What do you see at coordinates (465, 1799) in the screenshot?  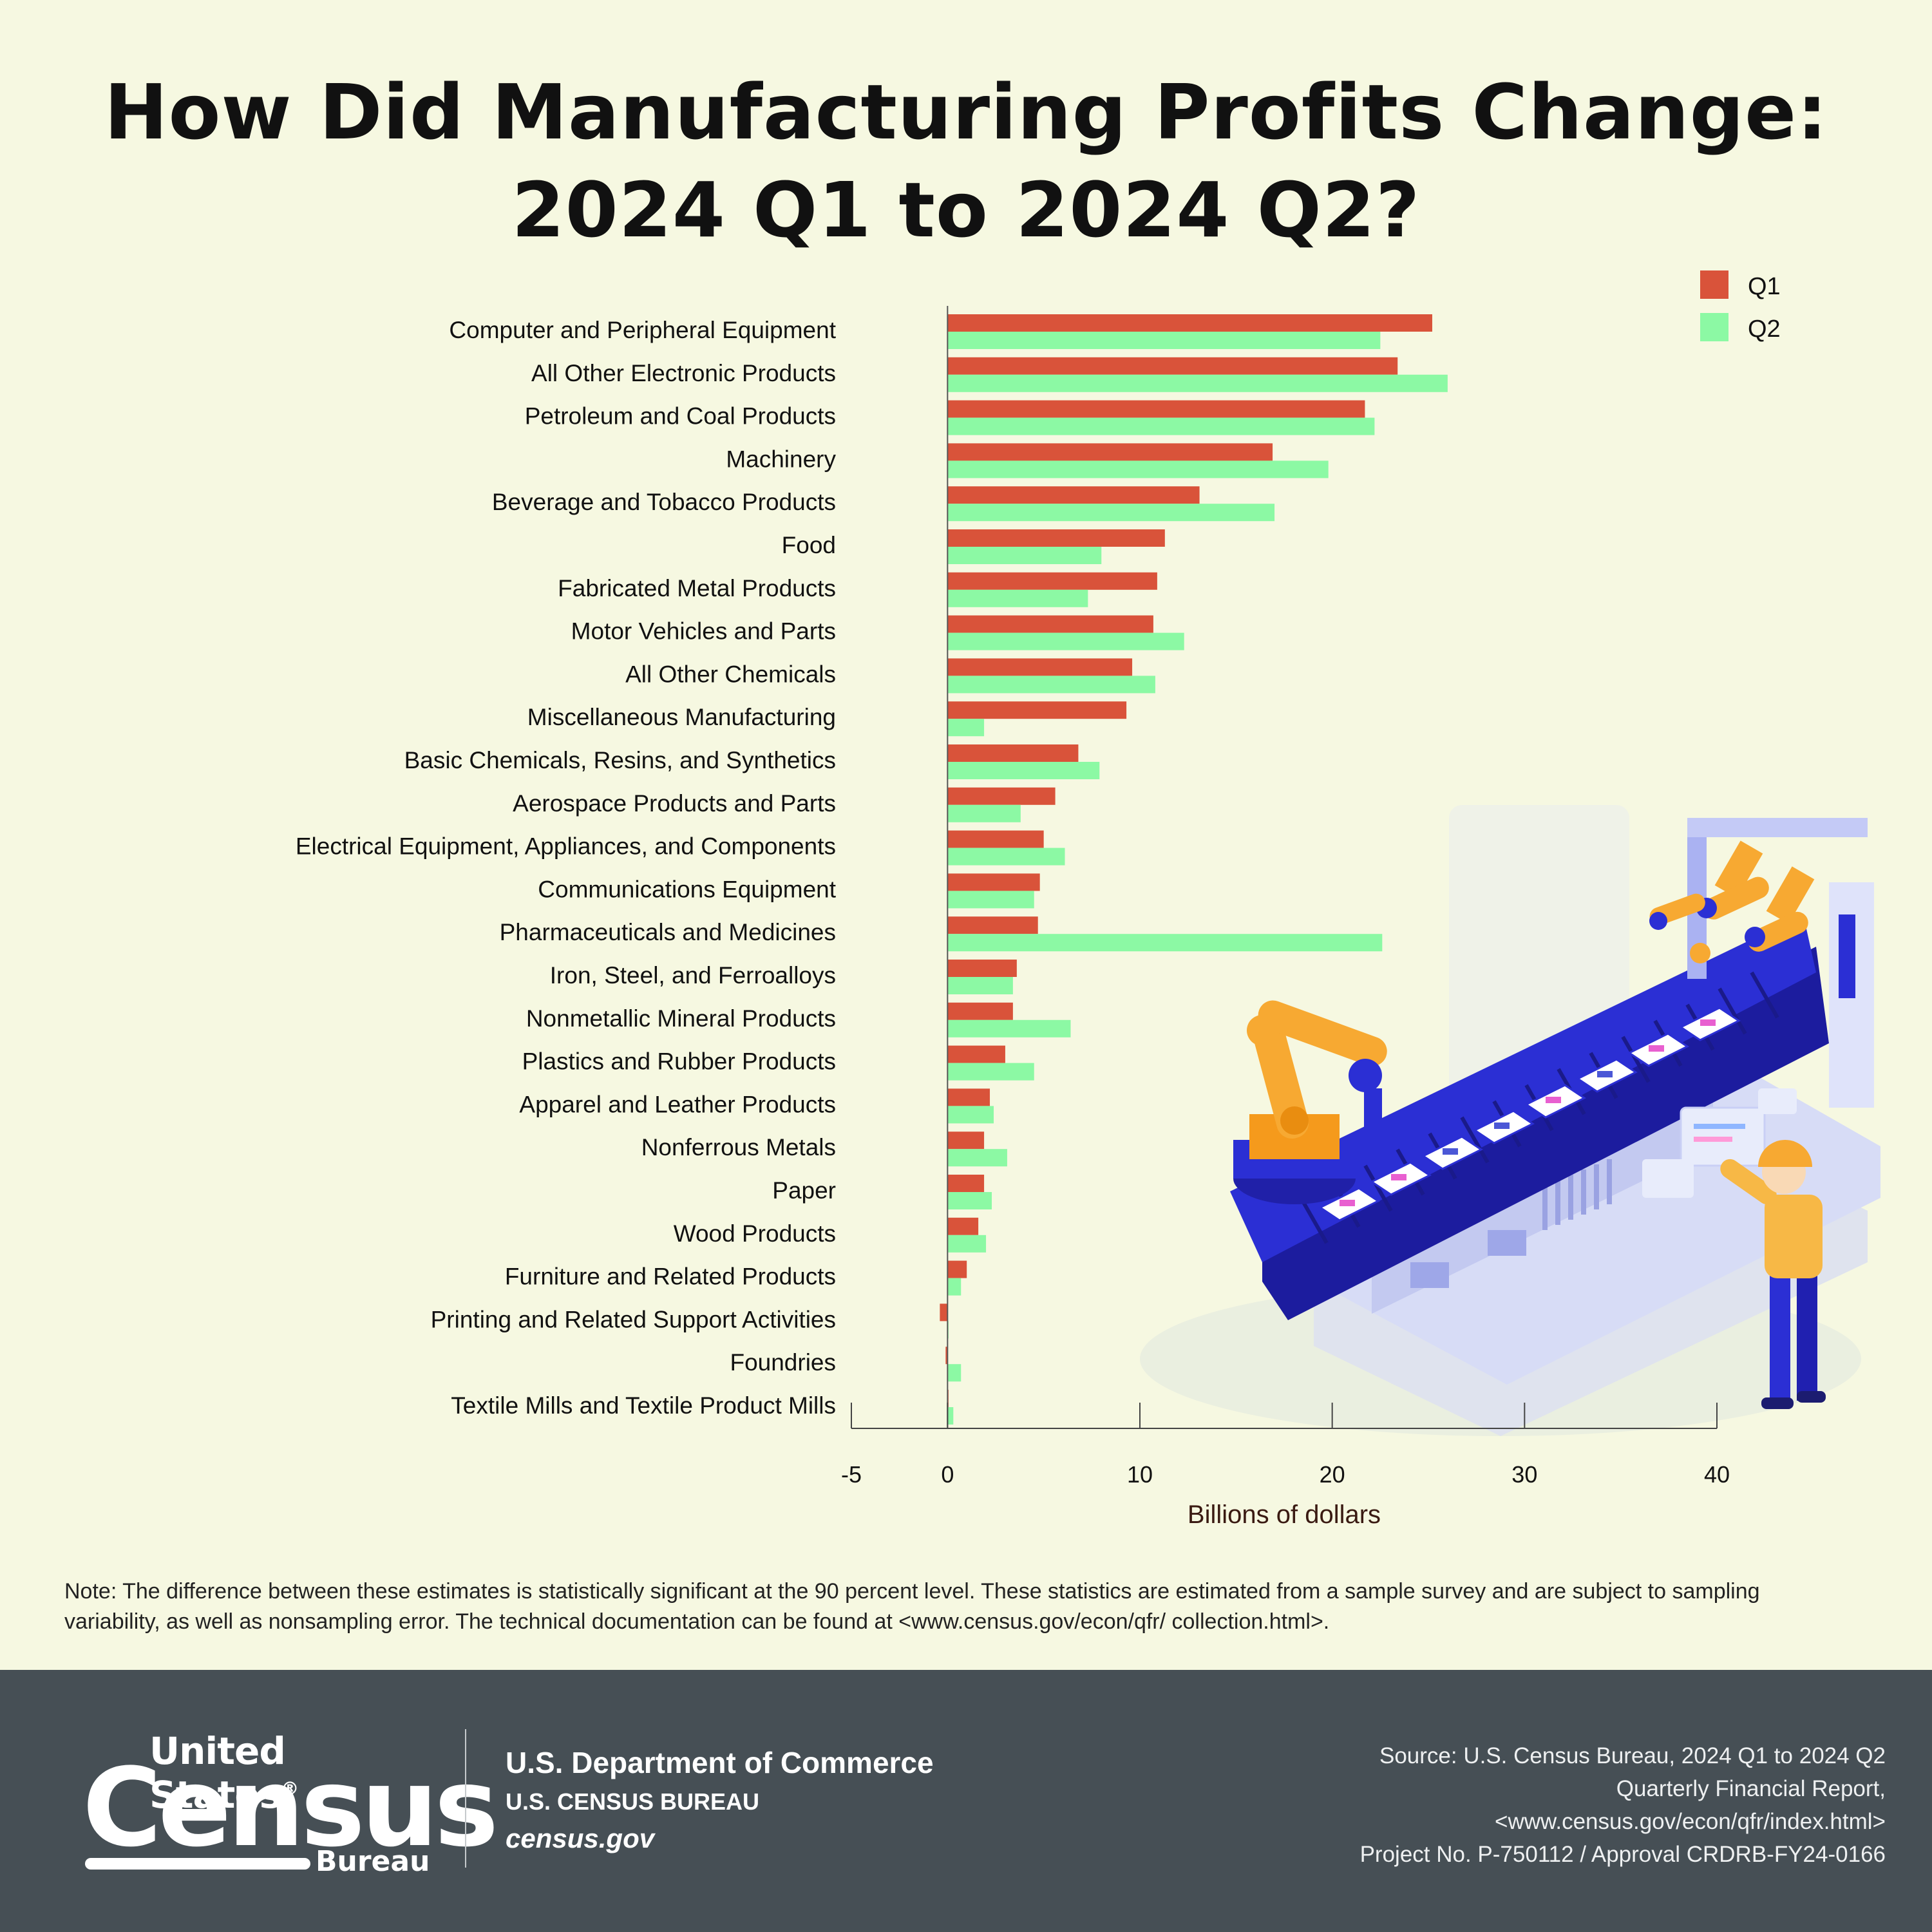 I see `footer-divider` at bounding box center [465, 1799].